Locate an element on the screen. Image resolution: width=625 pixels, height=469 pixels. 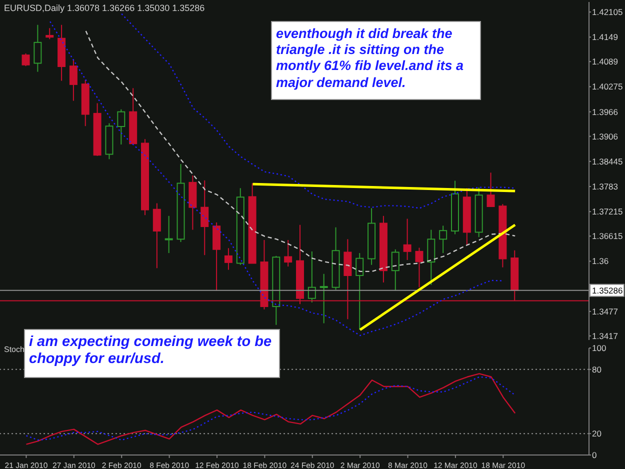
y-tick-label: 1.4149 is located at coordinates (605, 37).